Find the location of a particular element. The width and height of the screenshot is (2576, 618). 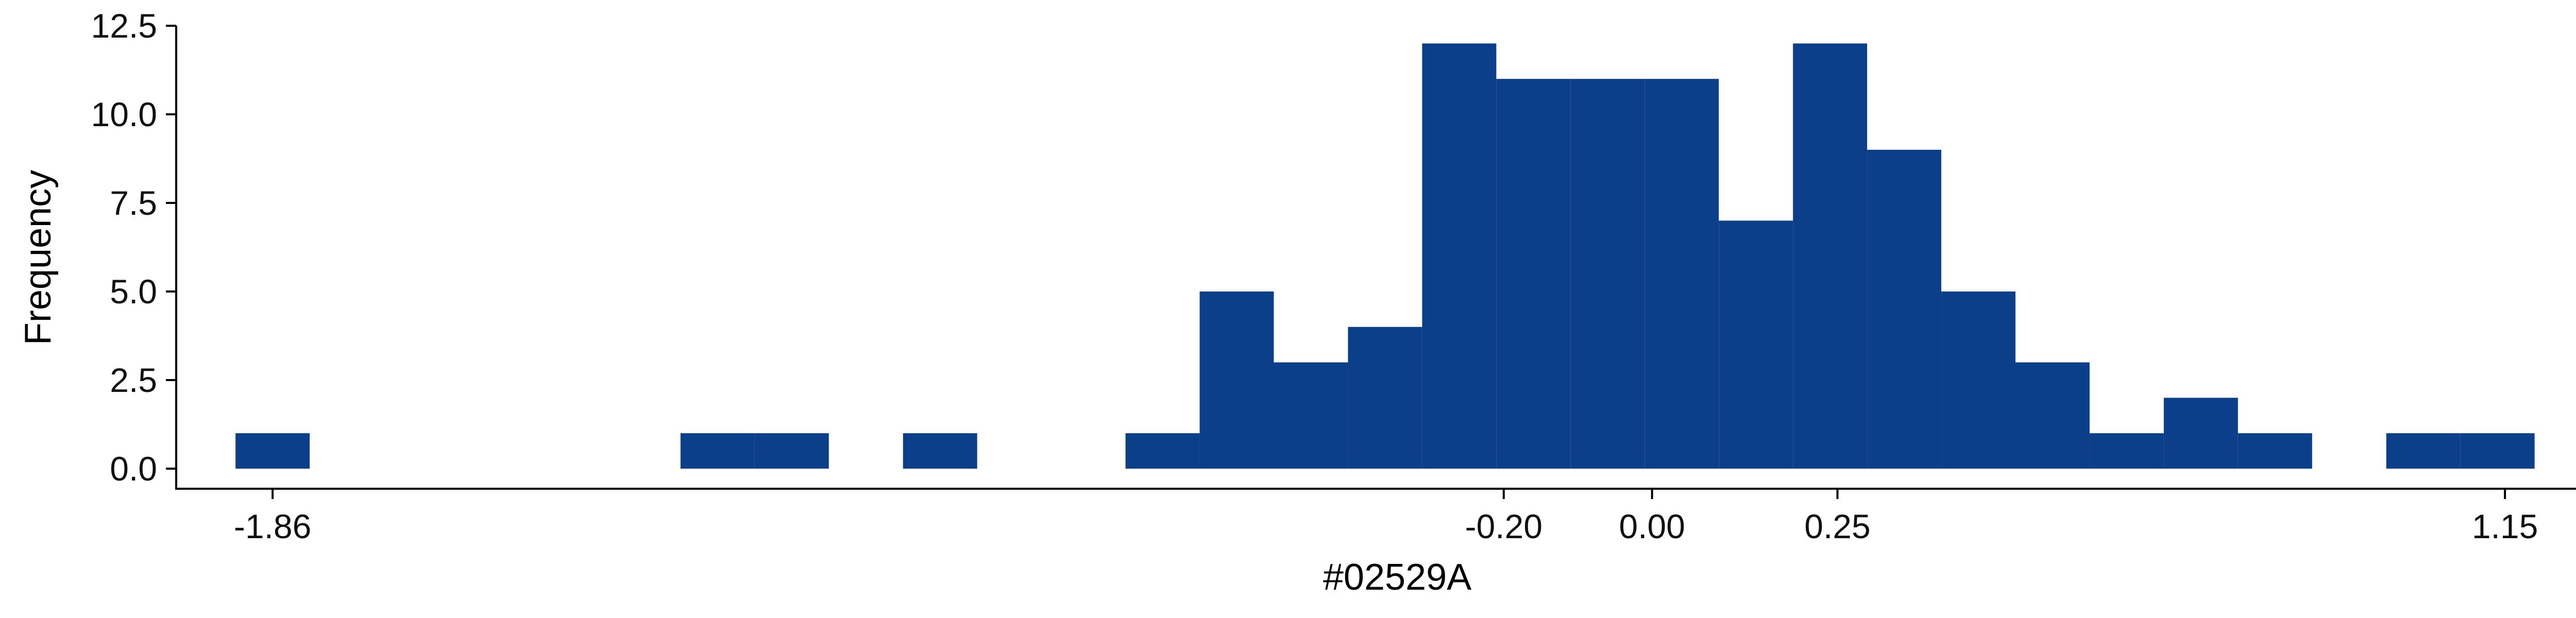

y-tick-label: 7.5 is located at coordinates (133, 203).